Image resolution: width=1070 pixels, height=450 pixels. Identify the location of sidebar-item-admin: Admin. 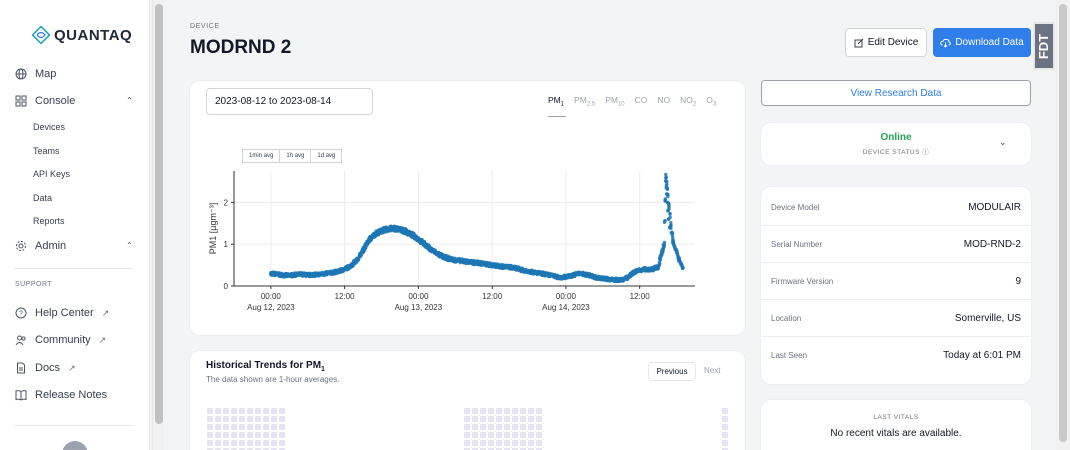
(40, 246).